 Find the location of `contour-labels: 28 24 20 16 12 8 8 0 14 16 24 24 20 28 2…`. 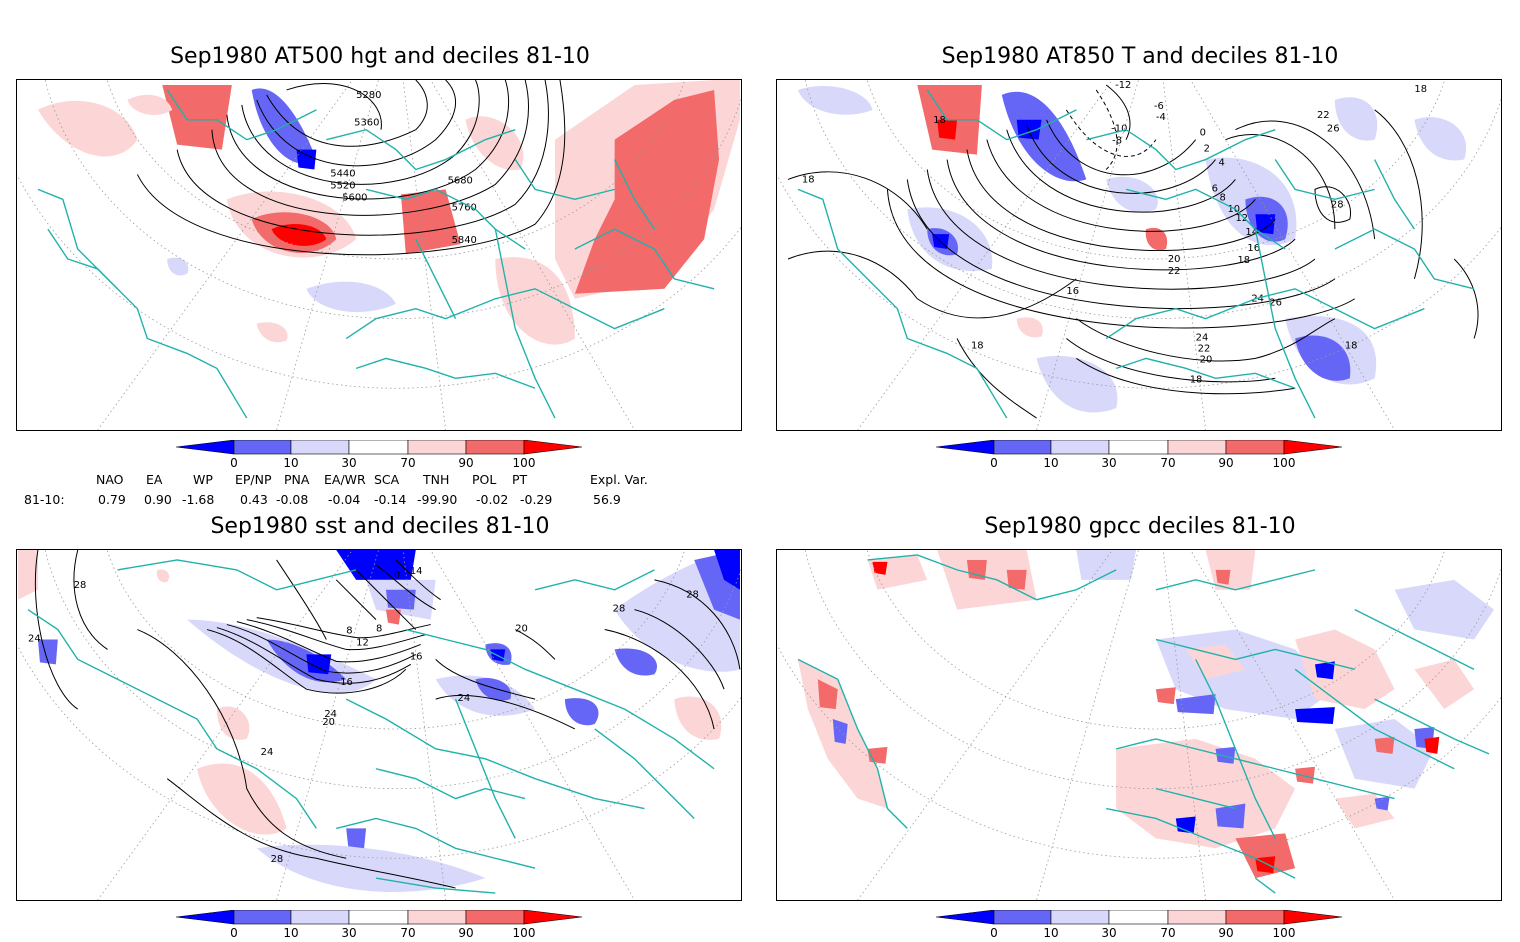

contour-labels: 28 24 20 16 12 8 8 0 14 16 24 24 20 28 2… is located at coordinates (363, 715).